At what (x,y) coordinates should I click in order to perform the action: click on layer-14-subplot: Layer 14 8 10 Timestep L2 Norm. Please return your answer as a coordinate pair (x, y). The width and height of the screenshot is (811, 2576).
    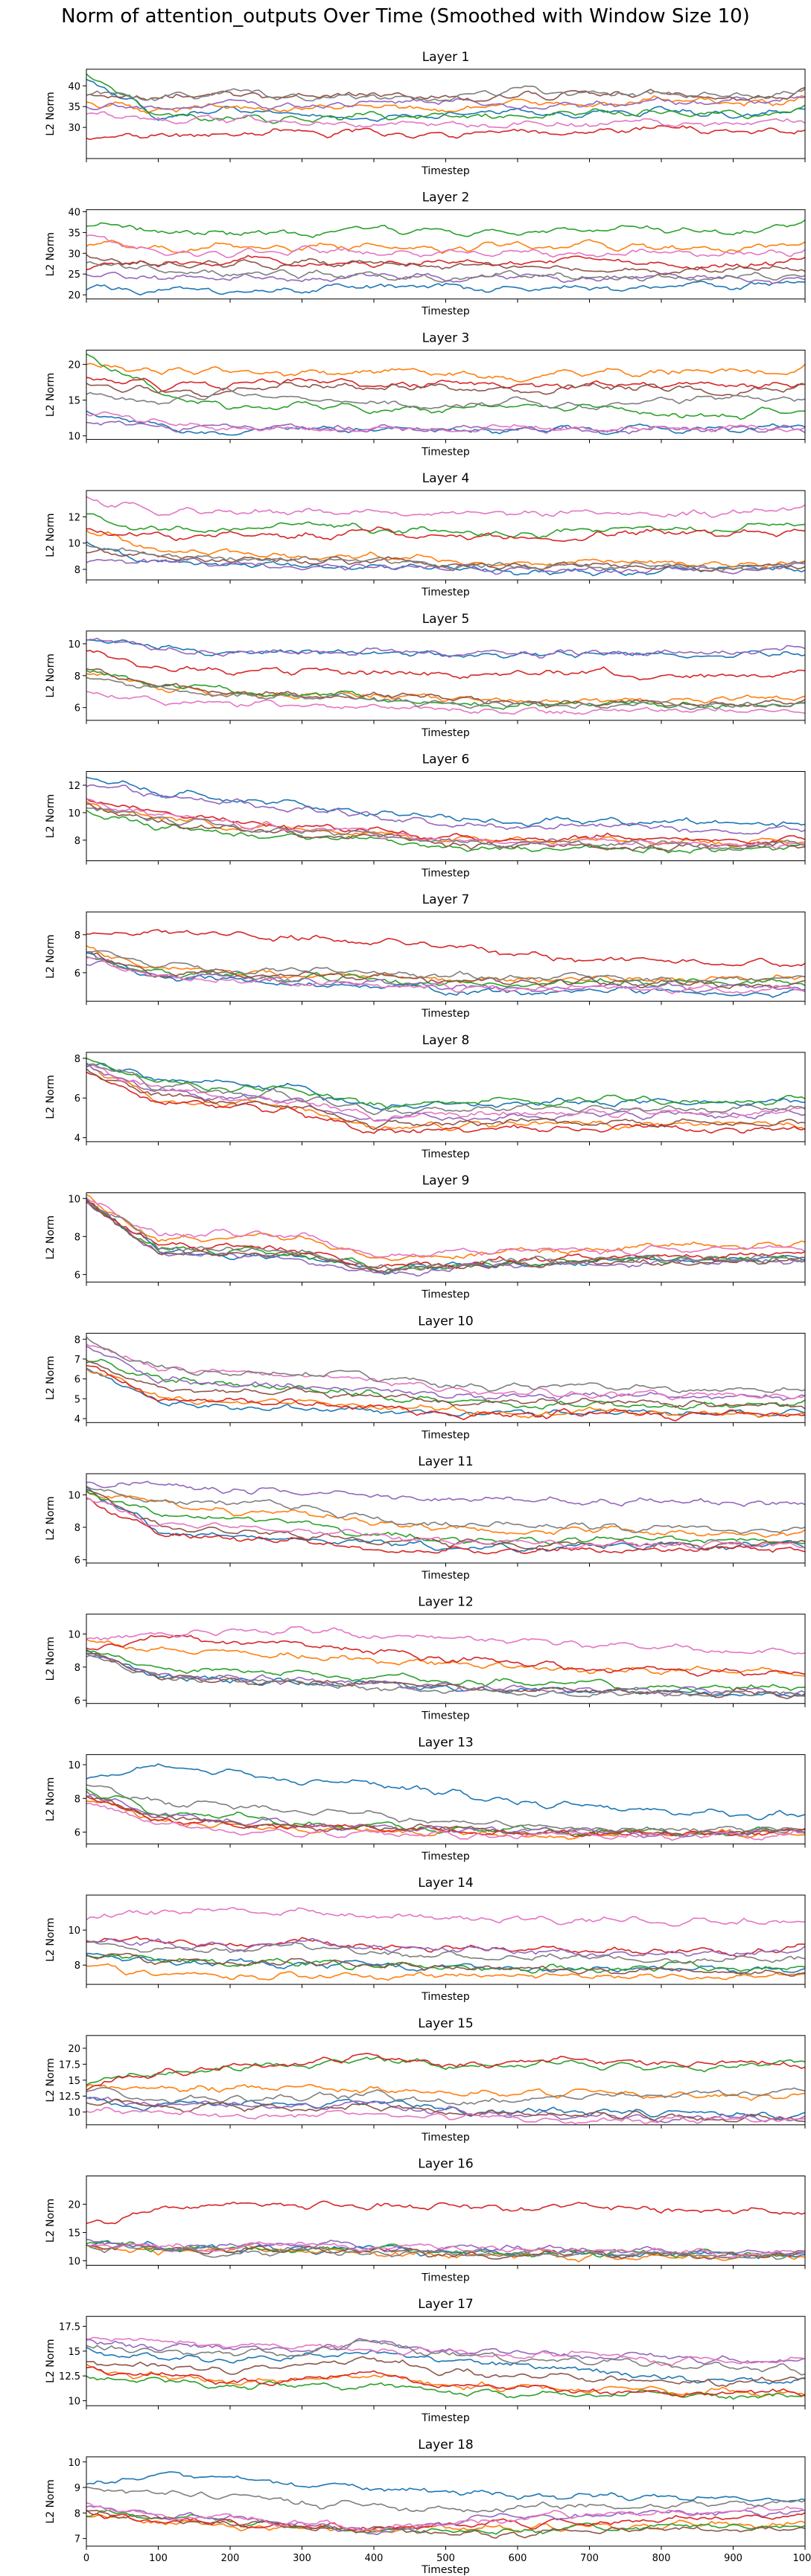
    Looking at the image, I should click on (426, 1939).